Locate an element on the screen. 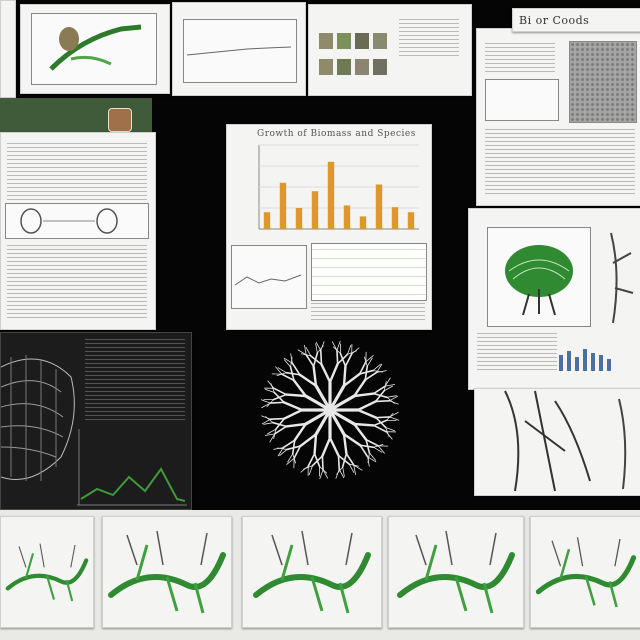 Image resolution: width=640 pixels, height=640 pixels. paper-dark-left is located at coordinates (96, 421).